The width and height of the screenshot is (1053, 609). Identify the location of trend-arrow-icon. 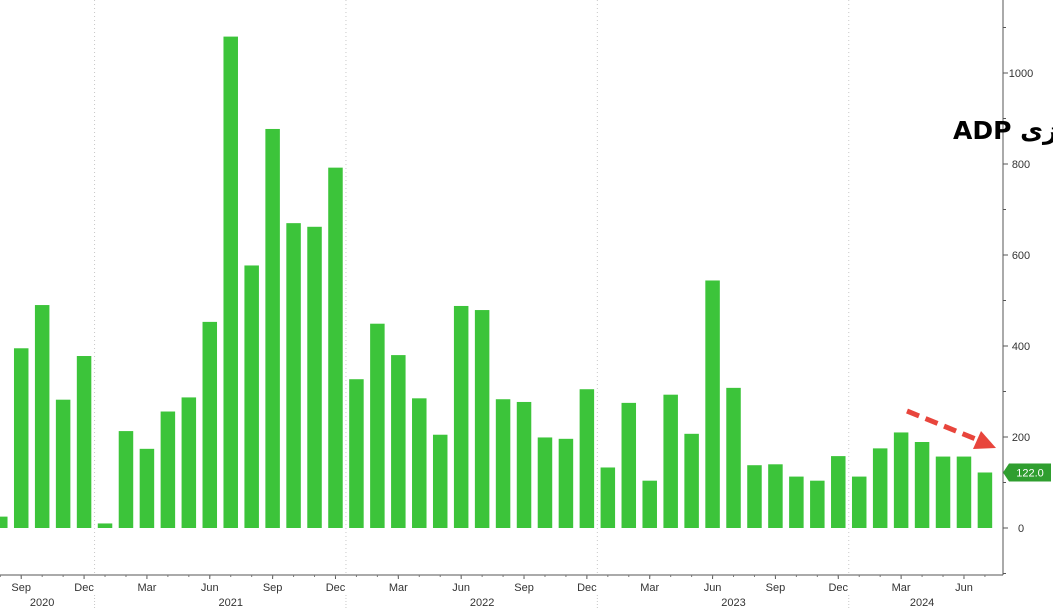
(951, 428).